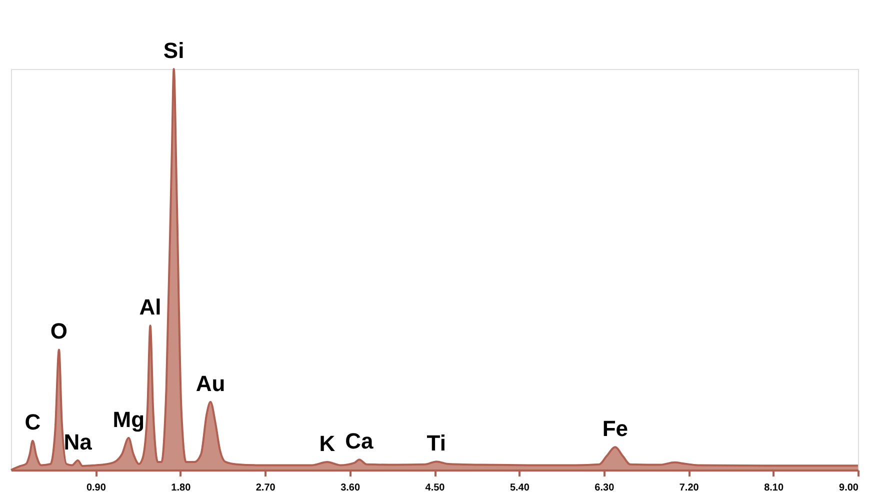 The height and width of the screenshot is (496, 873). I want to click on x-tick-label: 6.30, so click(604, 488).